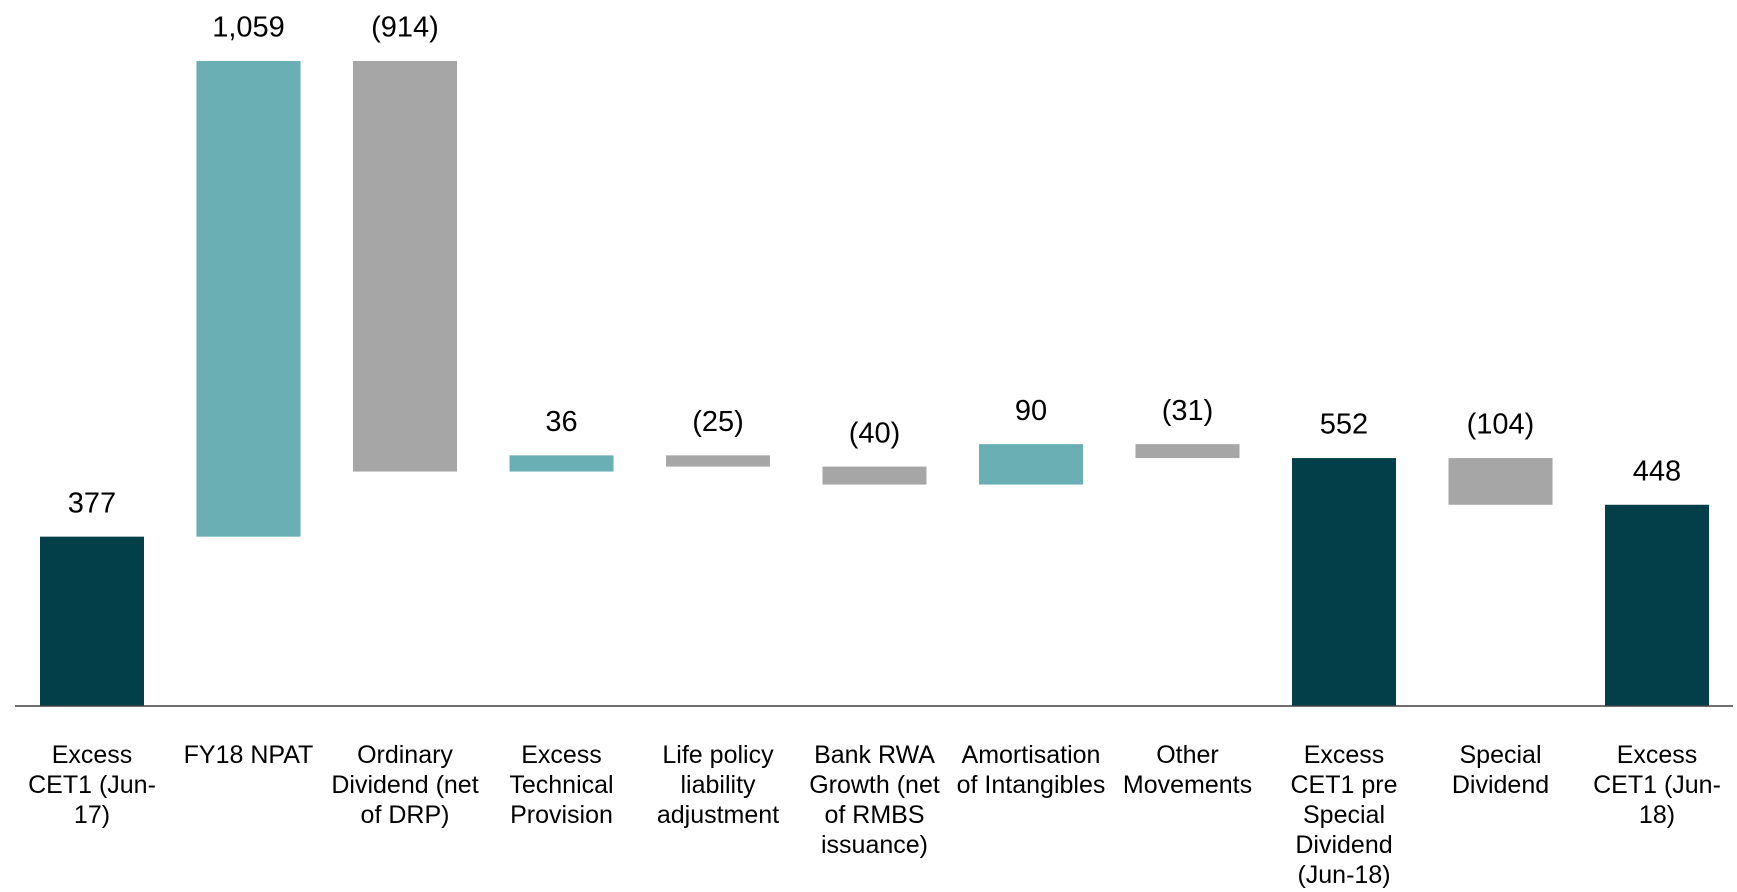  What do you see at coordinates (1500, 770) in the screenshot?
I see `x-tick-label: Special Dividend` at bounding box center [1500, 770].